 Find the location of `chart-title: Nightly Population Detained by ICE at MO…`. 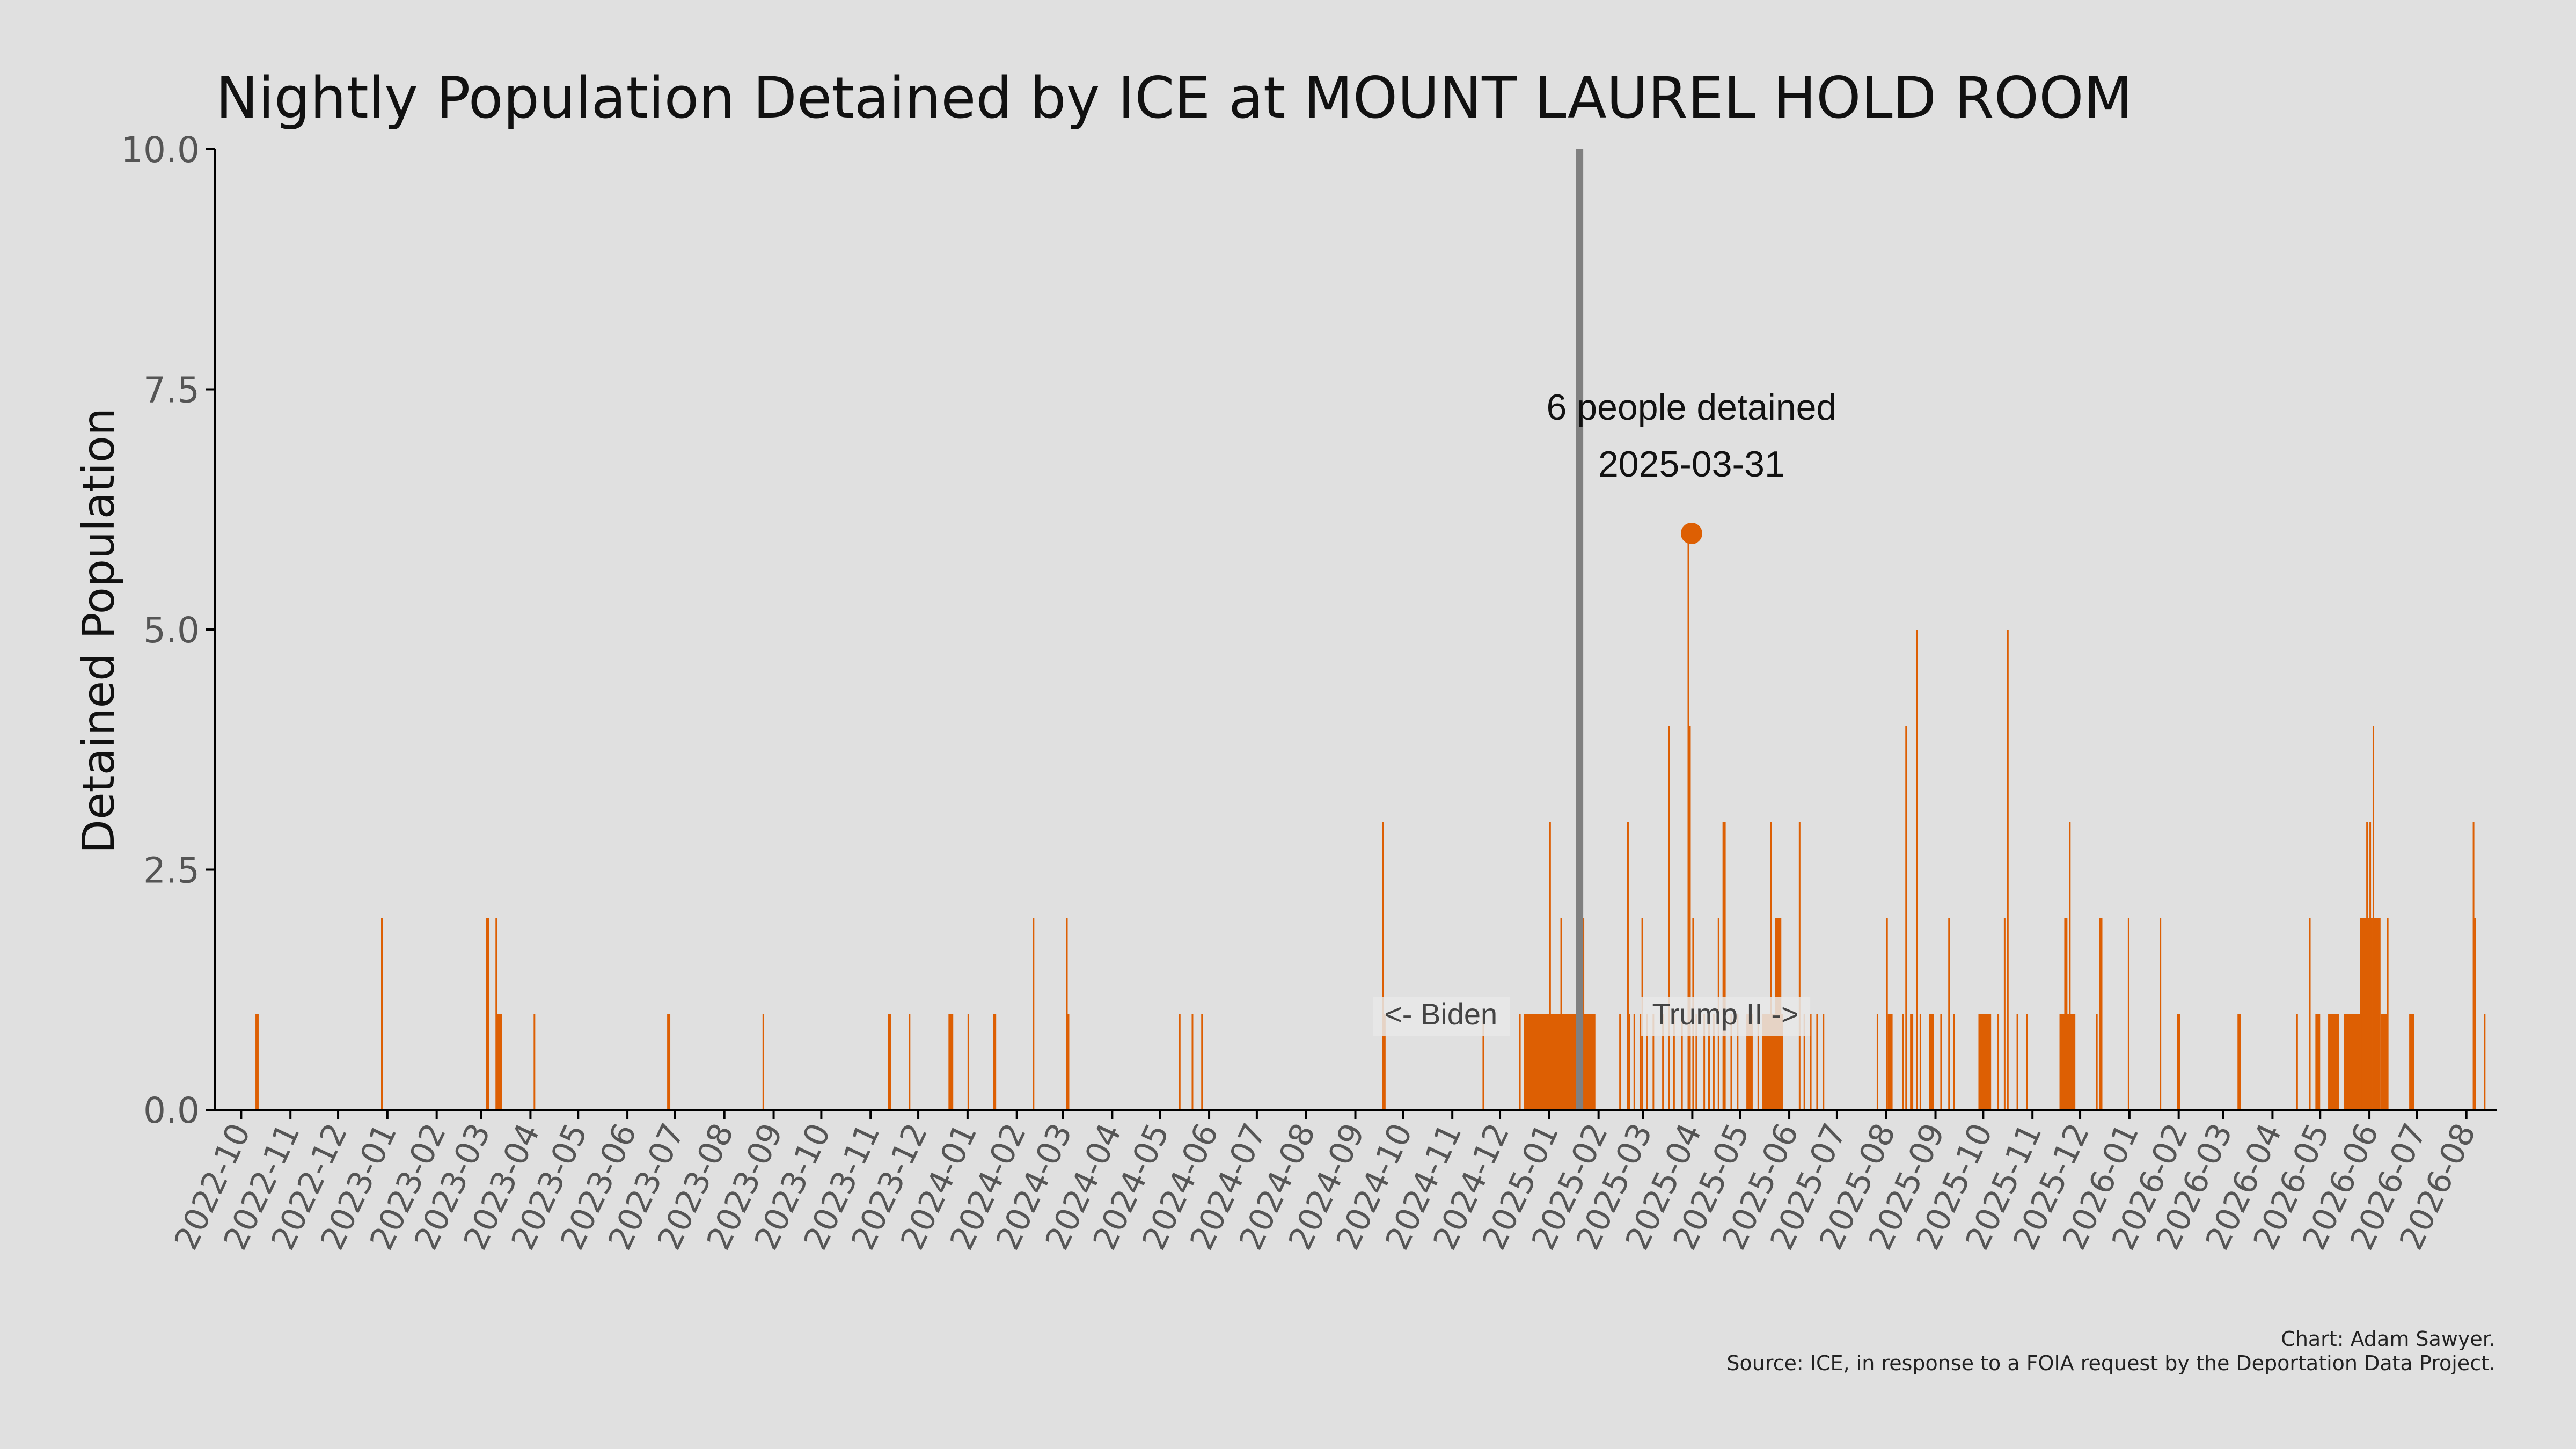

chart-title: Nightly Population Detained by ICE at MO… is located at coordinates (1174, 98).